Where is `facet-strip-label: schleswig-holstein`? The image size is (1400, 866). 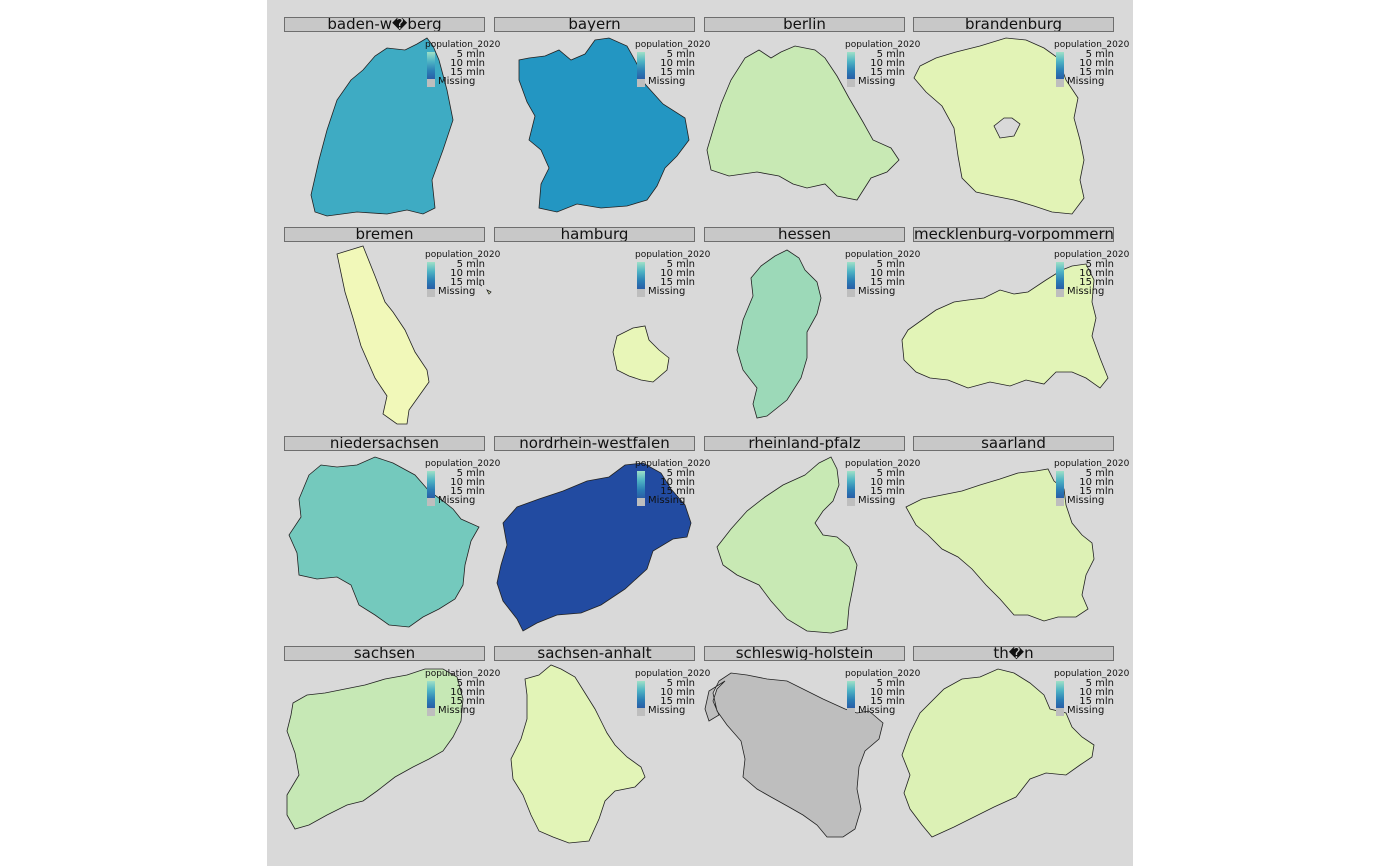 facet-strip-label: schleswig-holstein is located at coordinates (804, 653).